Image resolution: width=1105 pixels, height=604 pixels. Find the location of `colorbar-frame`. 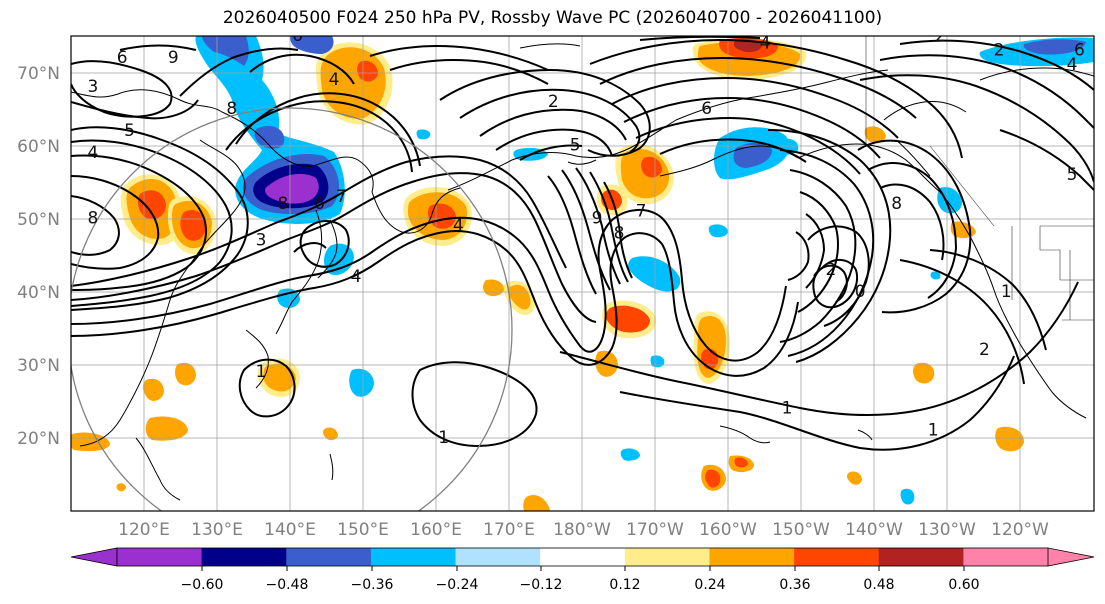

colorbar-frame is located at coordinates (582, 557).